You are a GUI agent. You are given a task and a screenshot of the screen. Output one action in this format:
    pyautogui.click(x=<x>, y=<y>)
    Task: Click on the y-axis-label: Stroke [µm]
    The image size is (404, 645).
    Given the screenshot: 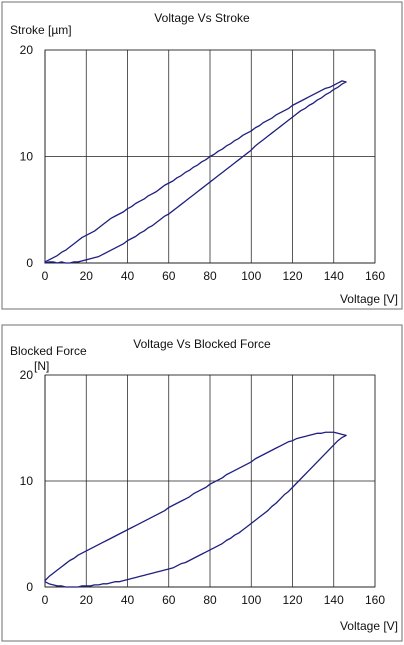 What is the action you would take?
    pyautogui.click(x=41, y=30)
    